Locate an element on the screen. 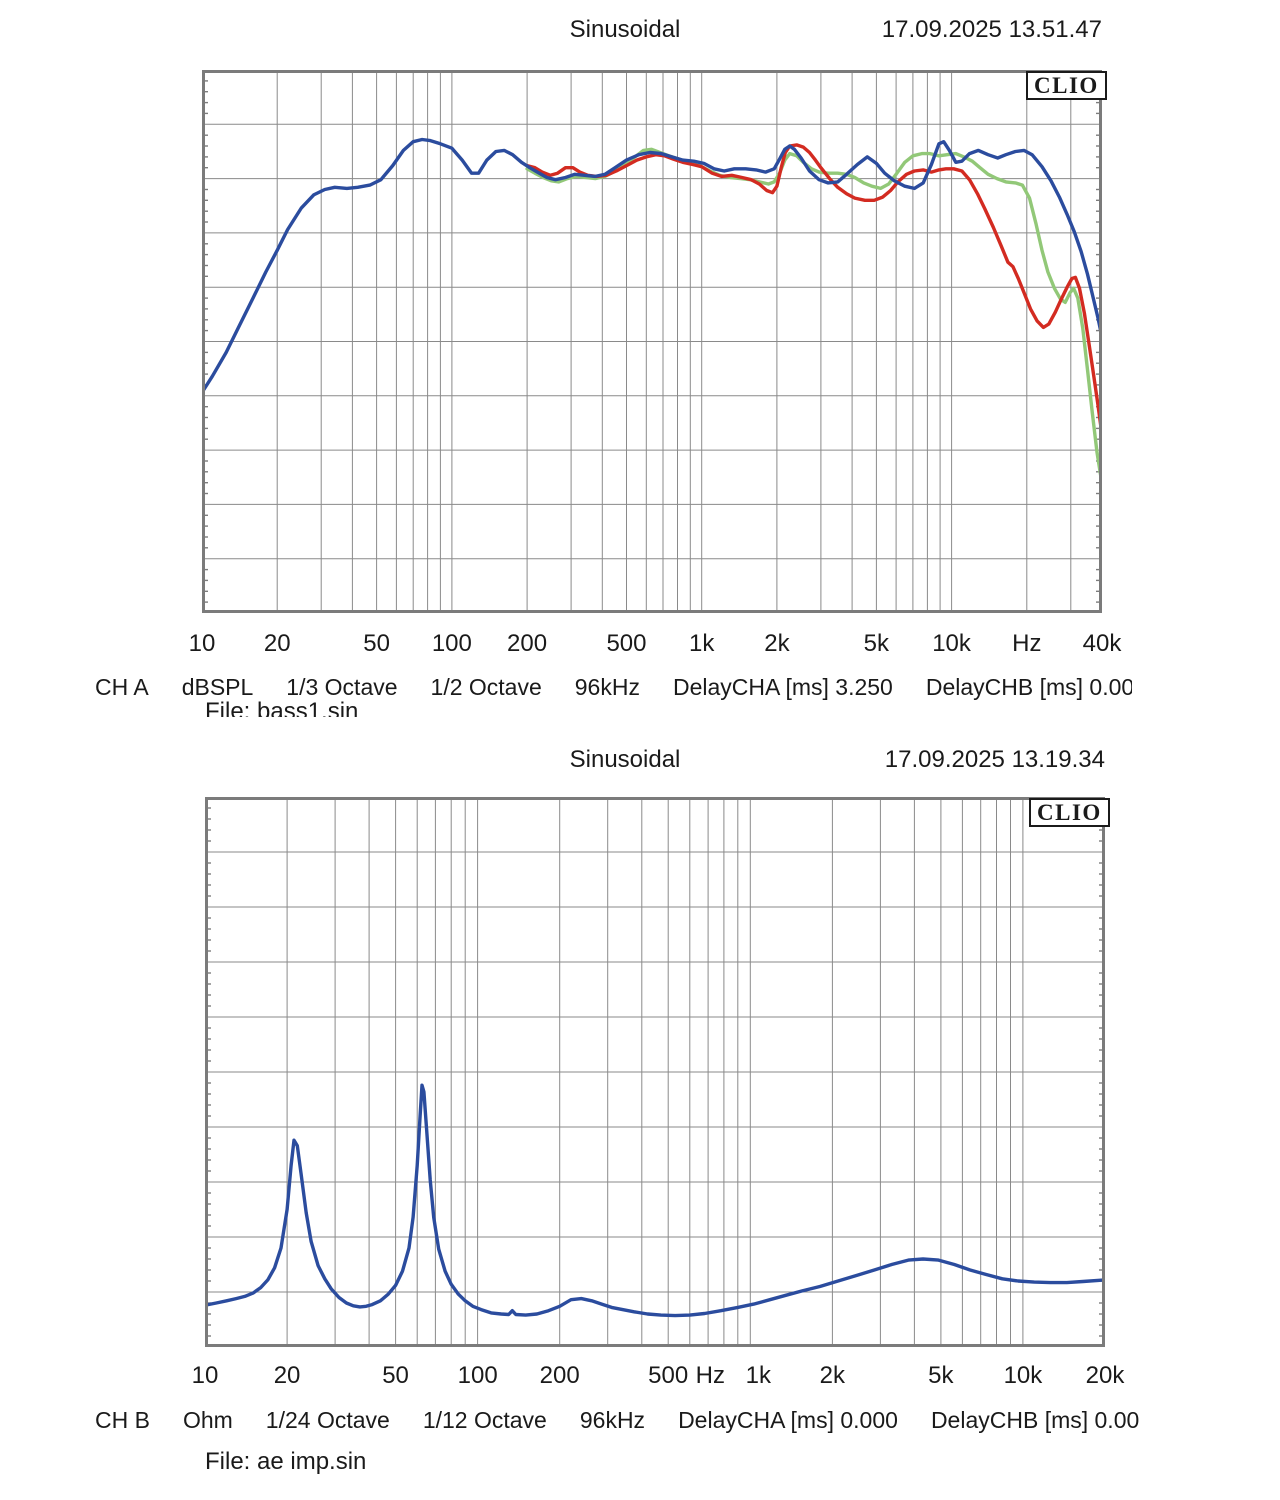 The height and width of the screenshot is (1500, 1280). x-tick-label: 20k is located at coordinates (1105, 1375).